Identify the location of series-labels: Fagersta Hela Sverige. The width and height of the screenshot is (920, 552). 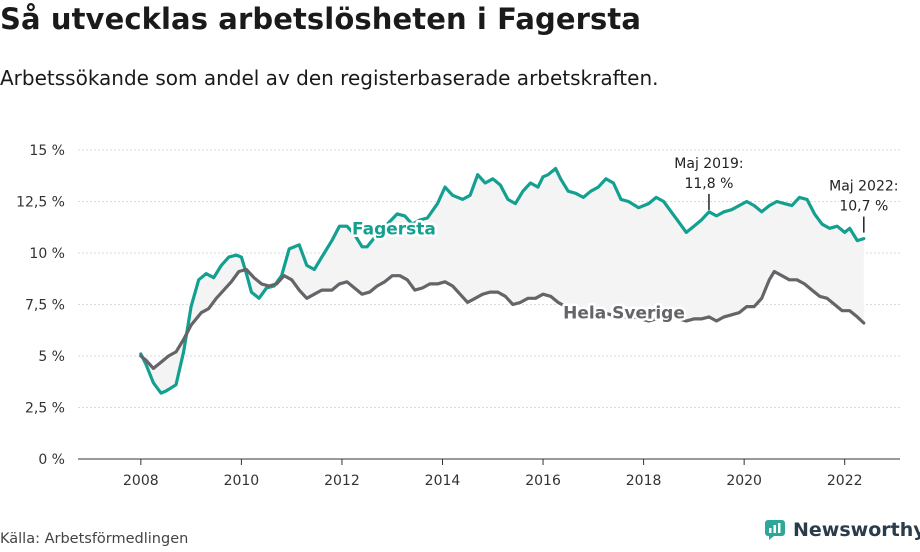
(519, 271).